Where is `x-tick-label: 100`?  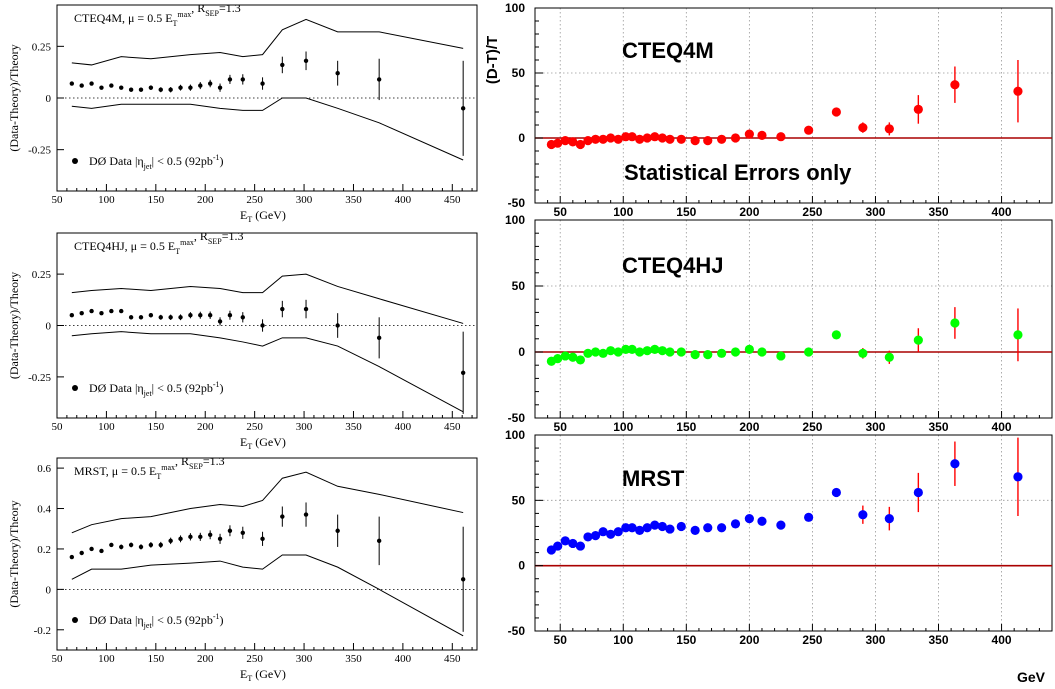 x-tick-label: 100 is located at coordinates (623, 212).